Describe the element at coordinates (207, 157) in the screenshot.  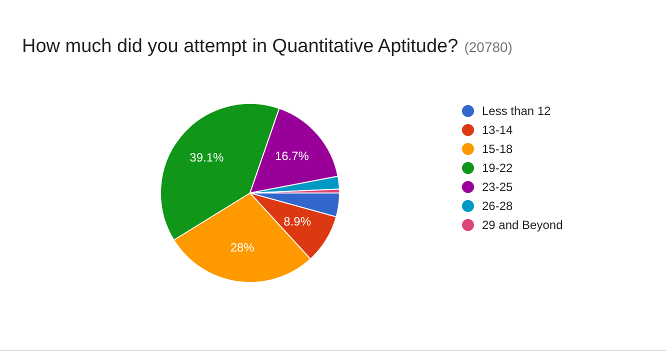
I see `data-label: 39.1%` at that location.